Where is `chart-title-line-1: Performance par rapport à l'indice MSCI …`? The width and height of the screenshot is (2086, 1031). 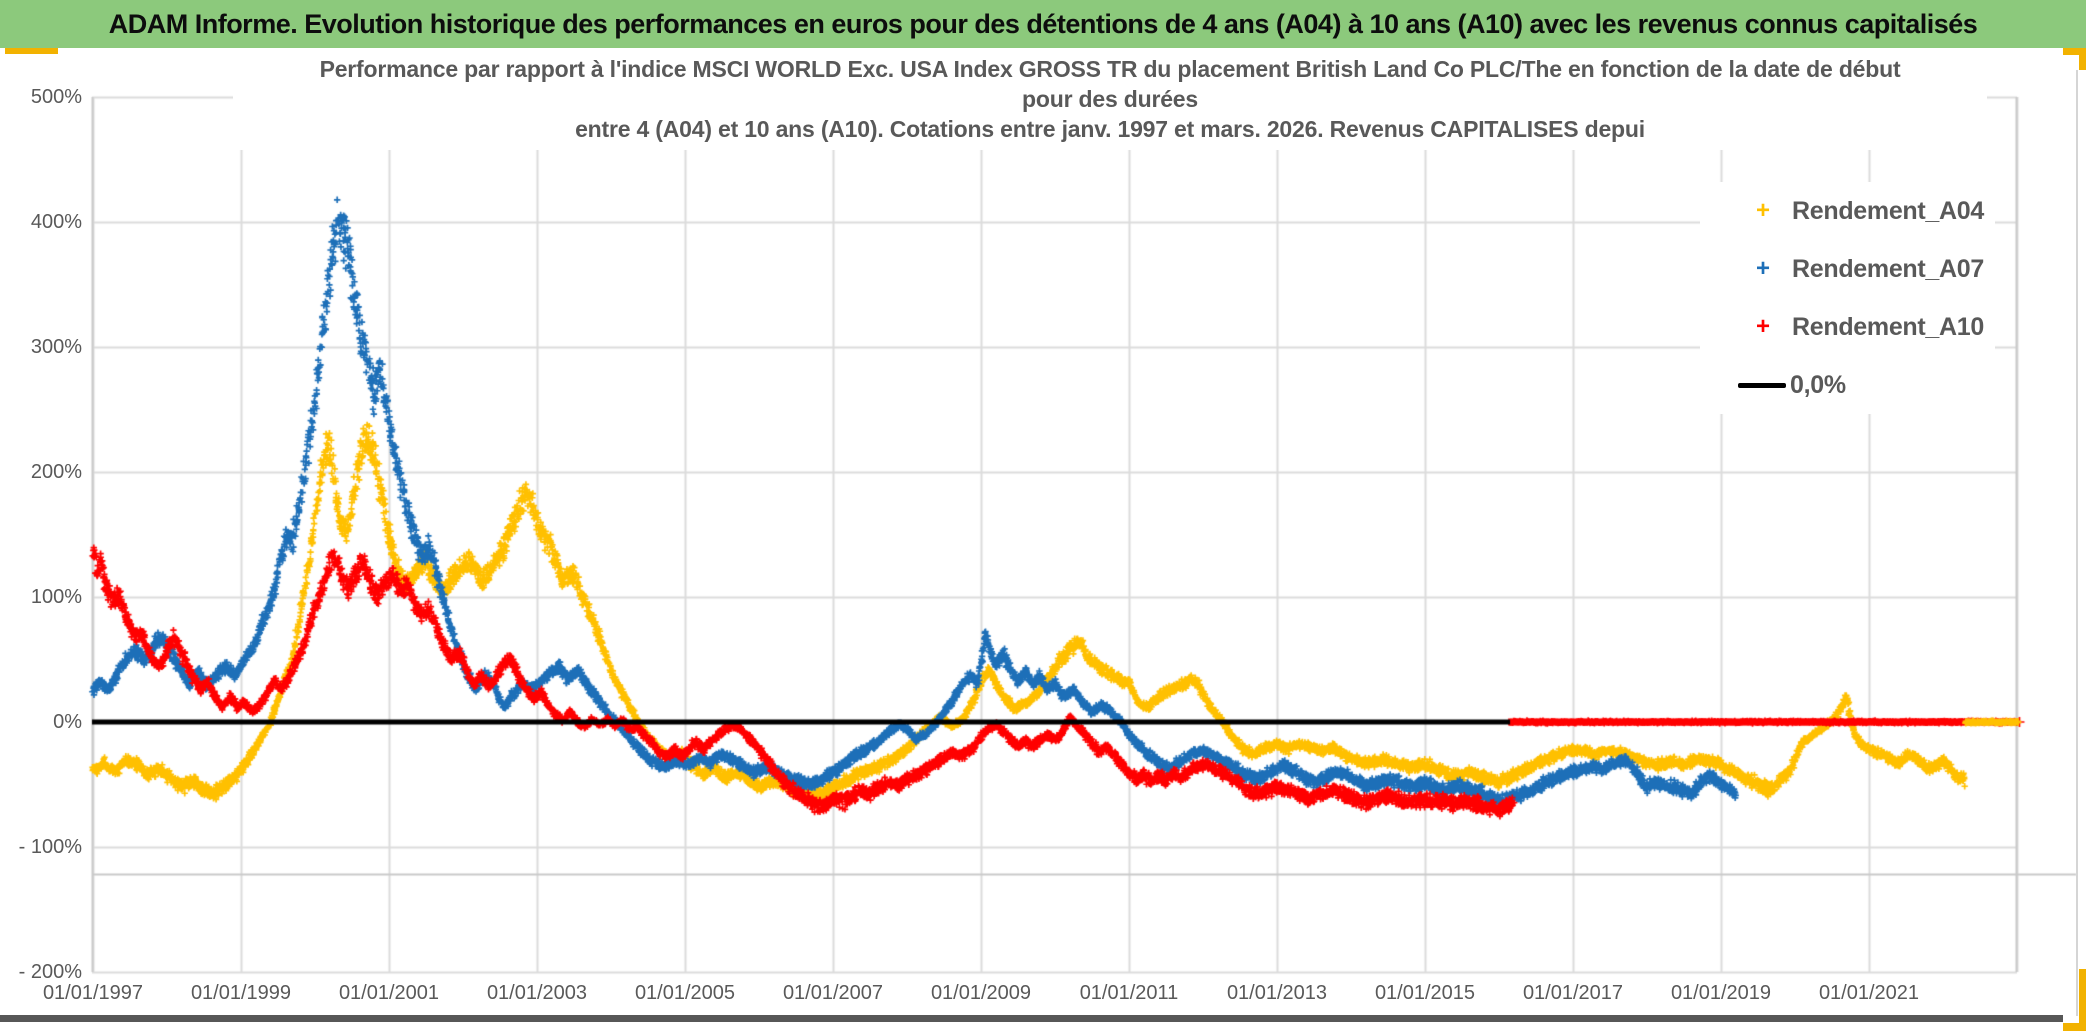 chart-title-line-1: Performance par rapport à l'indice MSCI … is located at coordinates (1110, 69).